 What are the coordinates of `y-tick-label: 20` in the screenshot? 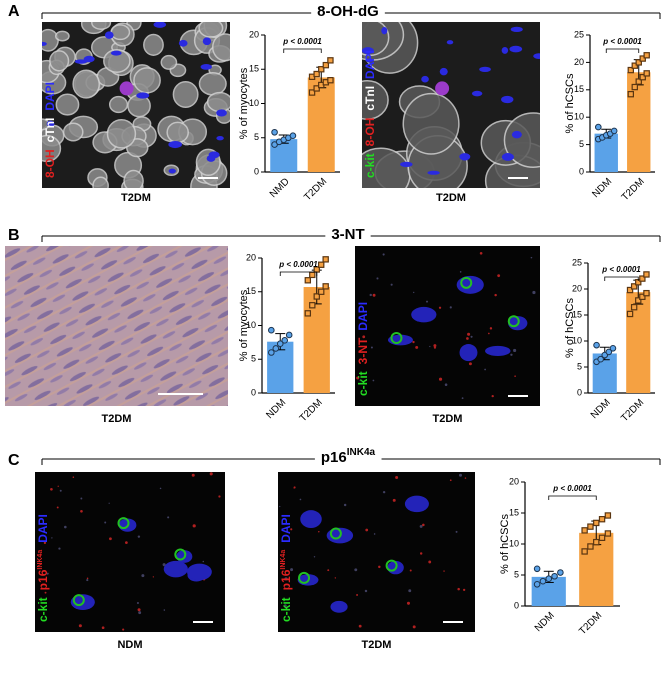 It's located at (579, 62).